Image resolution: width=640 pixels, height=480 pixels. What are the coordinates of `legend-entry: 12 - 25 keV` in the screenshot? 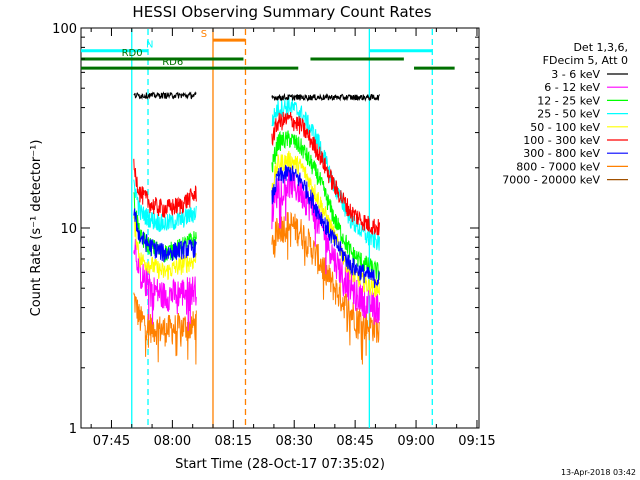 It's located at (568, 100).